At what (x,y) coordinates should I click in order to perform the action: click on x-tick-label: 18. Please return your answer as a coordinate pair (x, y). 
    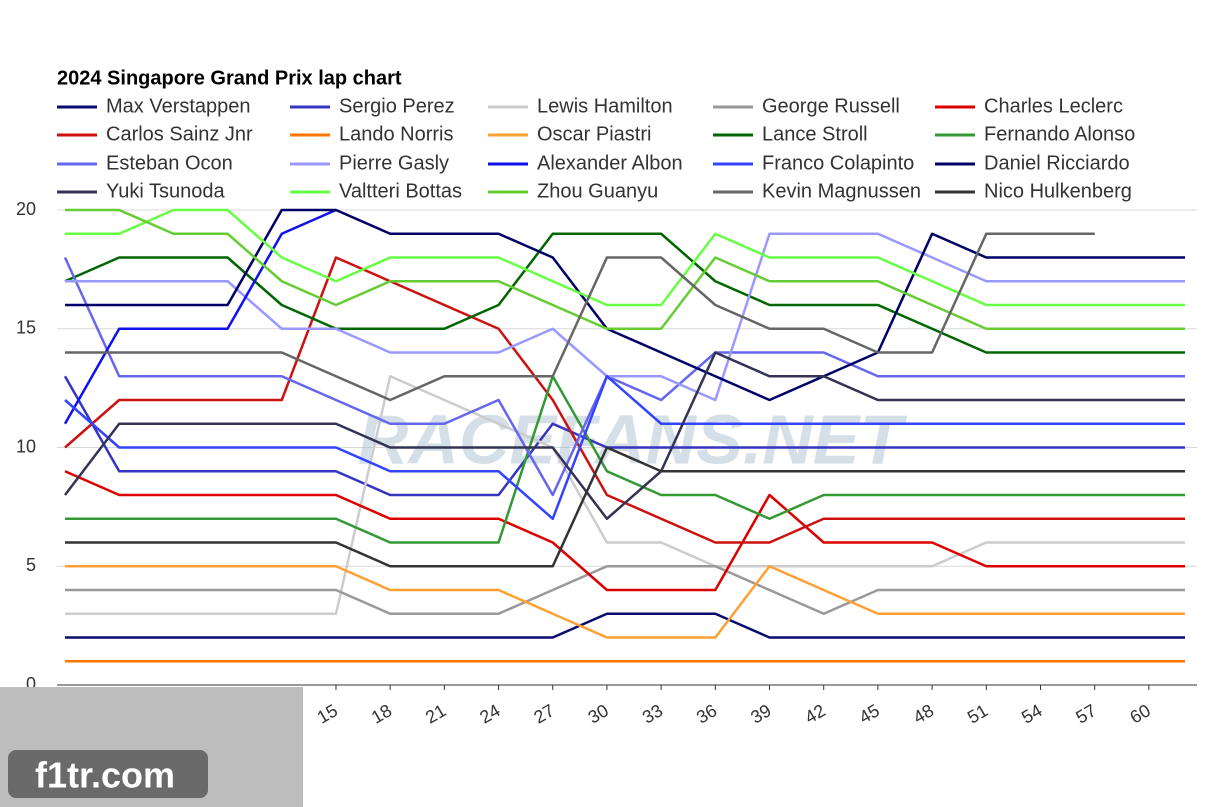
    Looking at the image, I should click on (381, 713).